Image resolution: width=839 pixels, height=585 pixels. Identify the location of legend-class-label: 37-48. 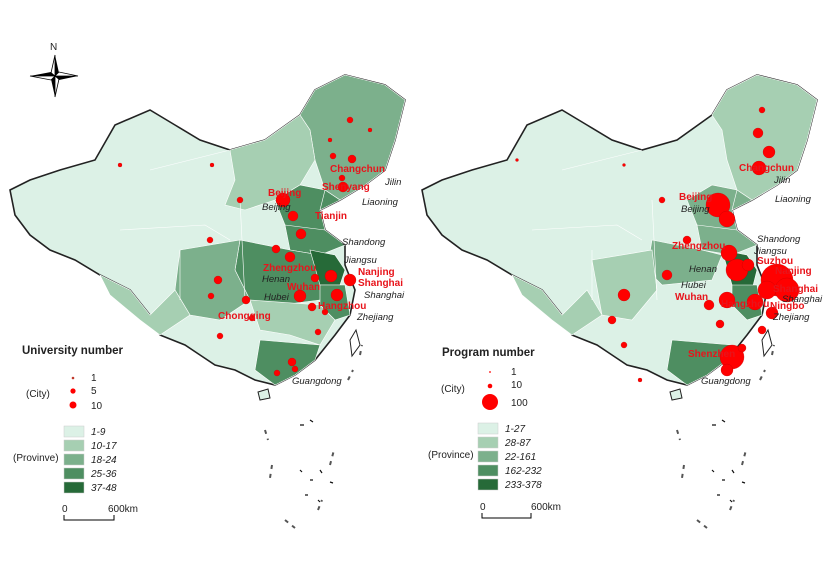
(104, 488).